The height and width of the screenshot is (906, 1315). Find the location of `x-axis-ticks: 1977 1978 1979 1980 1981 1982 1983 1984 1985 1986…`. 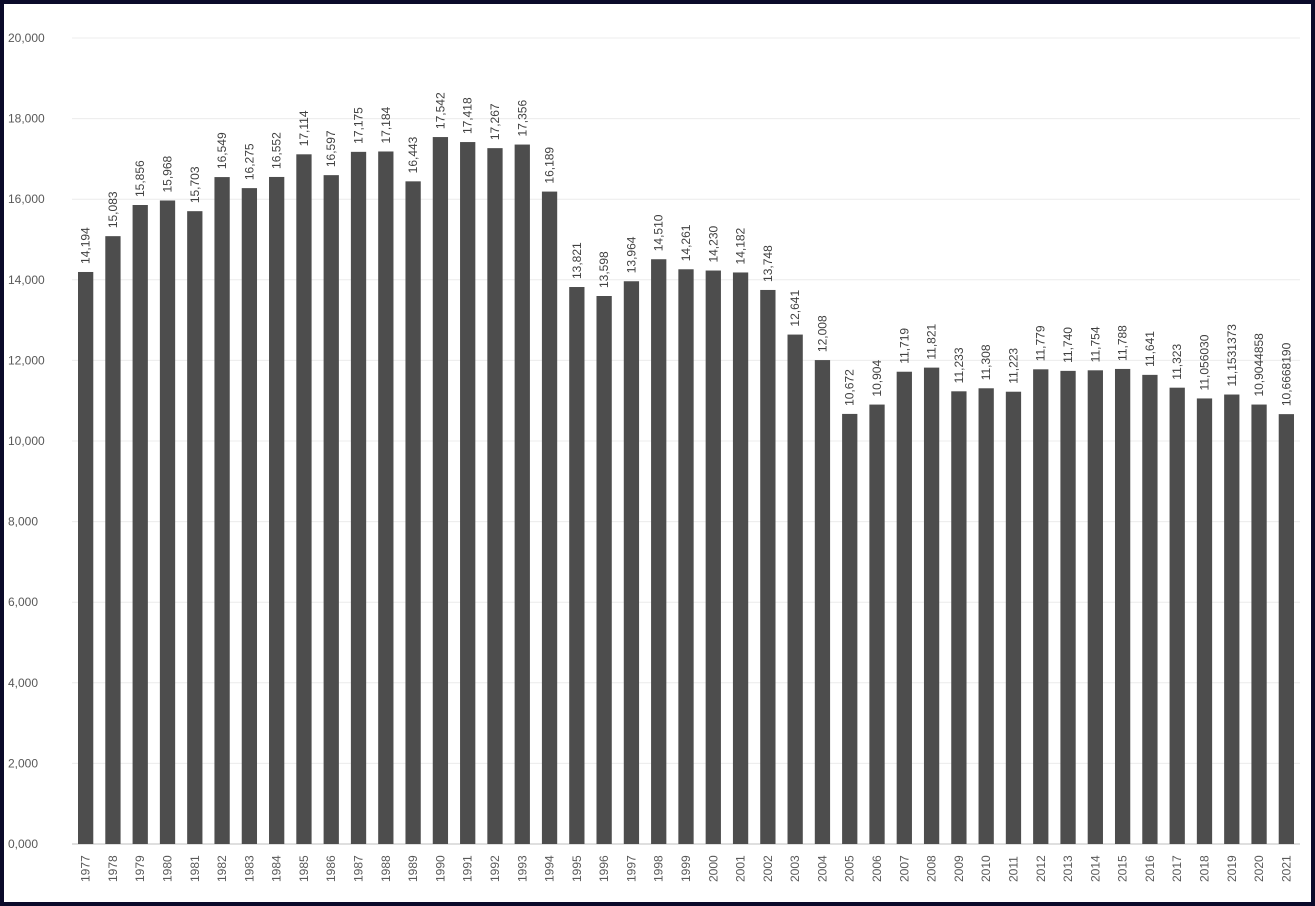

x-axis-ticks: 1977 1978 1979 1980 1981 1982 1983 1984 1985 1986… is located at coordinates (686, 868).